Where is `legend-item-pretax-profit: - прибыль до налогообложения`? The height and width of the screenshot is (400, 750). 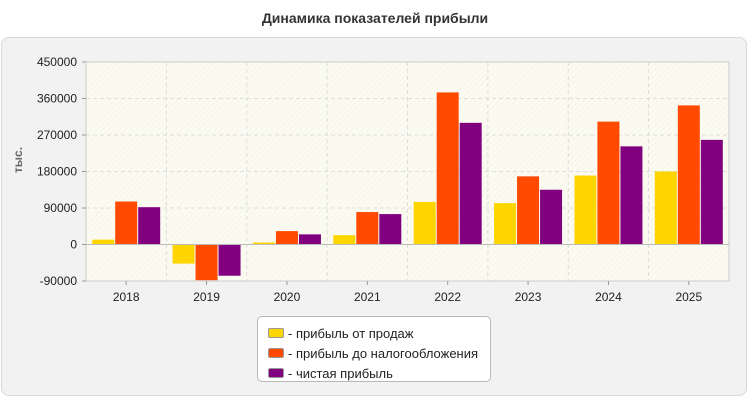
legend-item-pretax-profit: - прибыль до налогообложения is located at coordinates (379, 353).